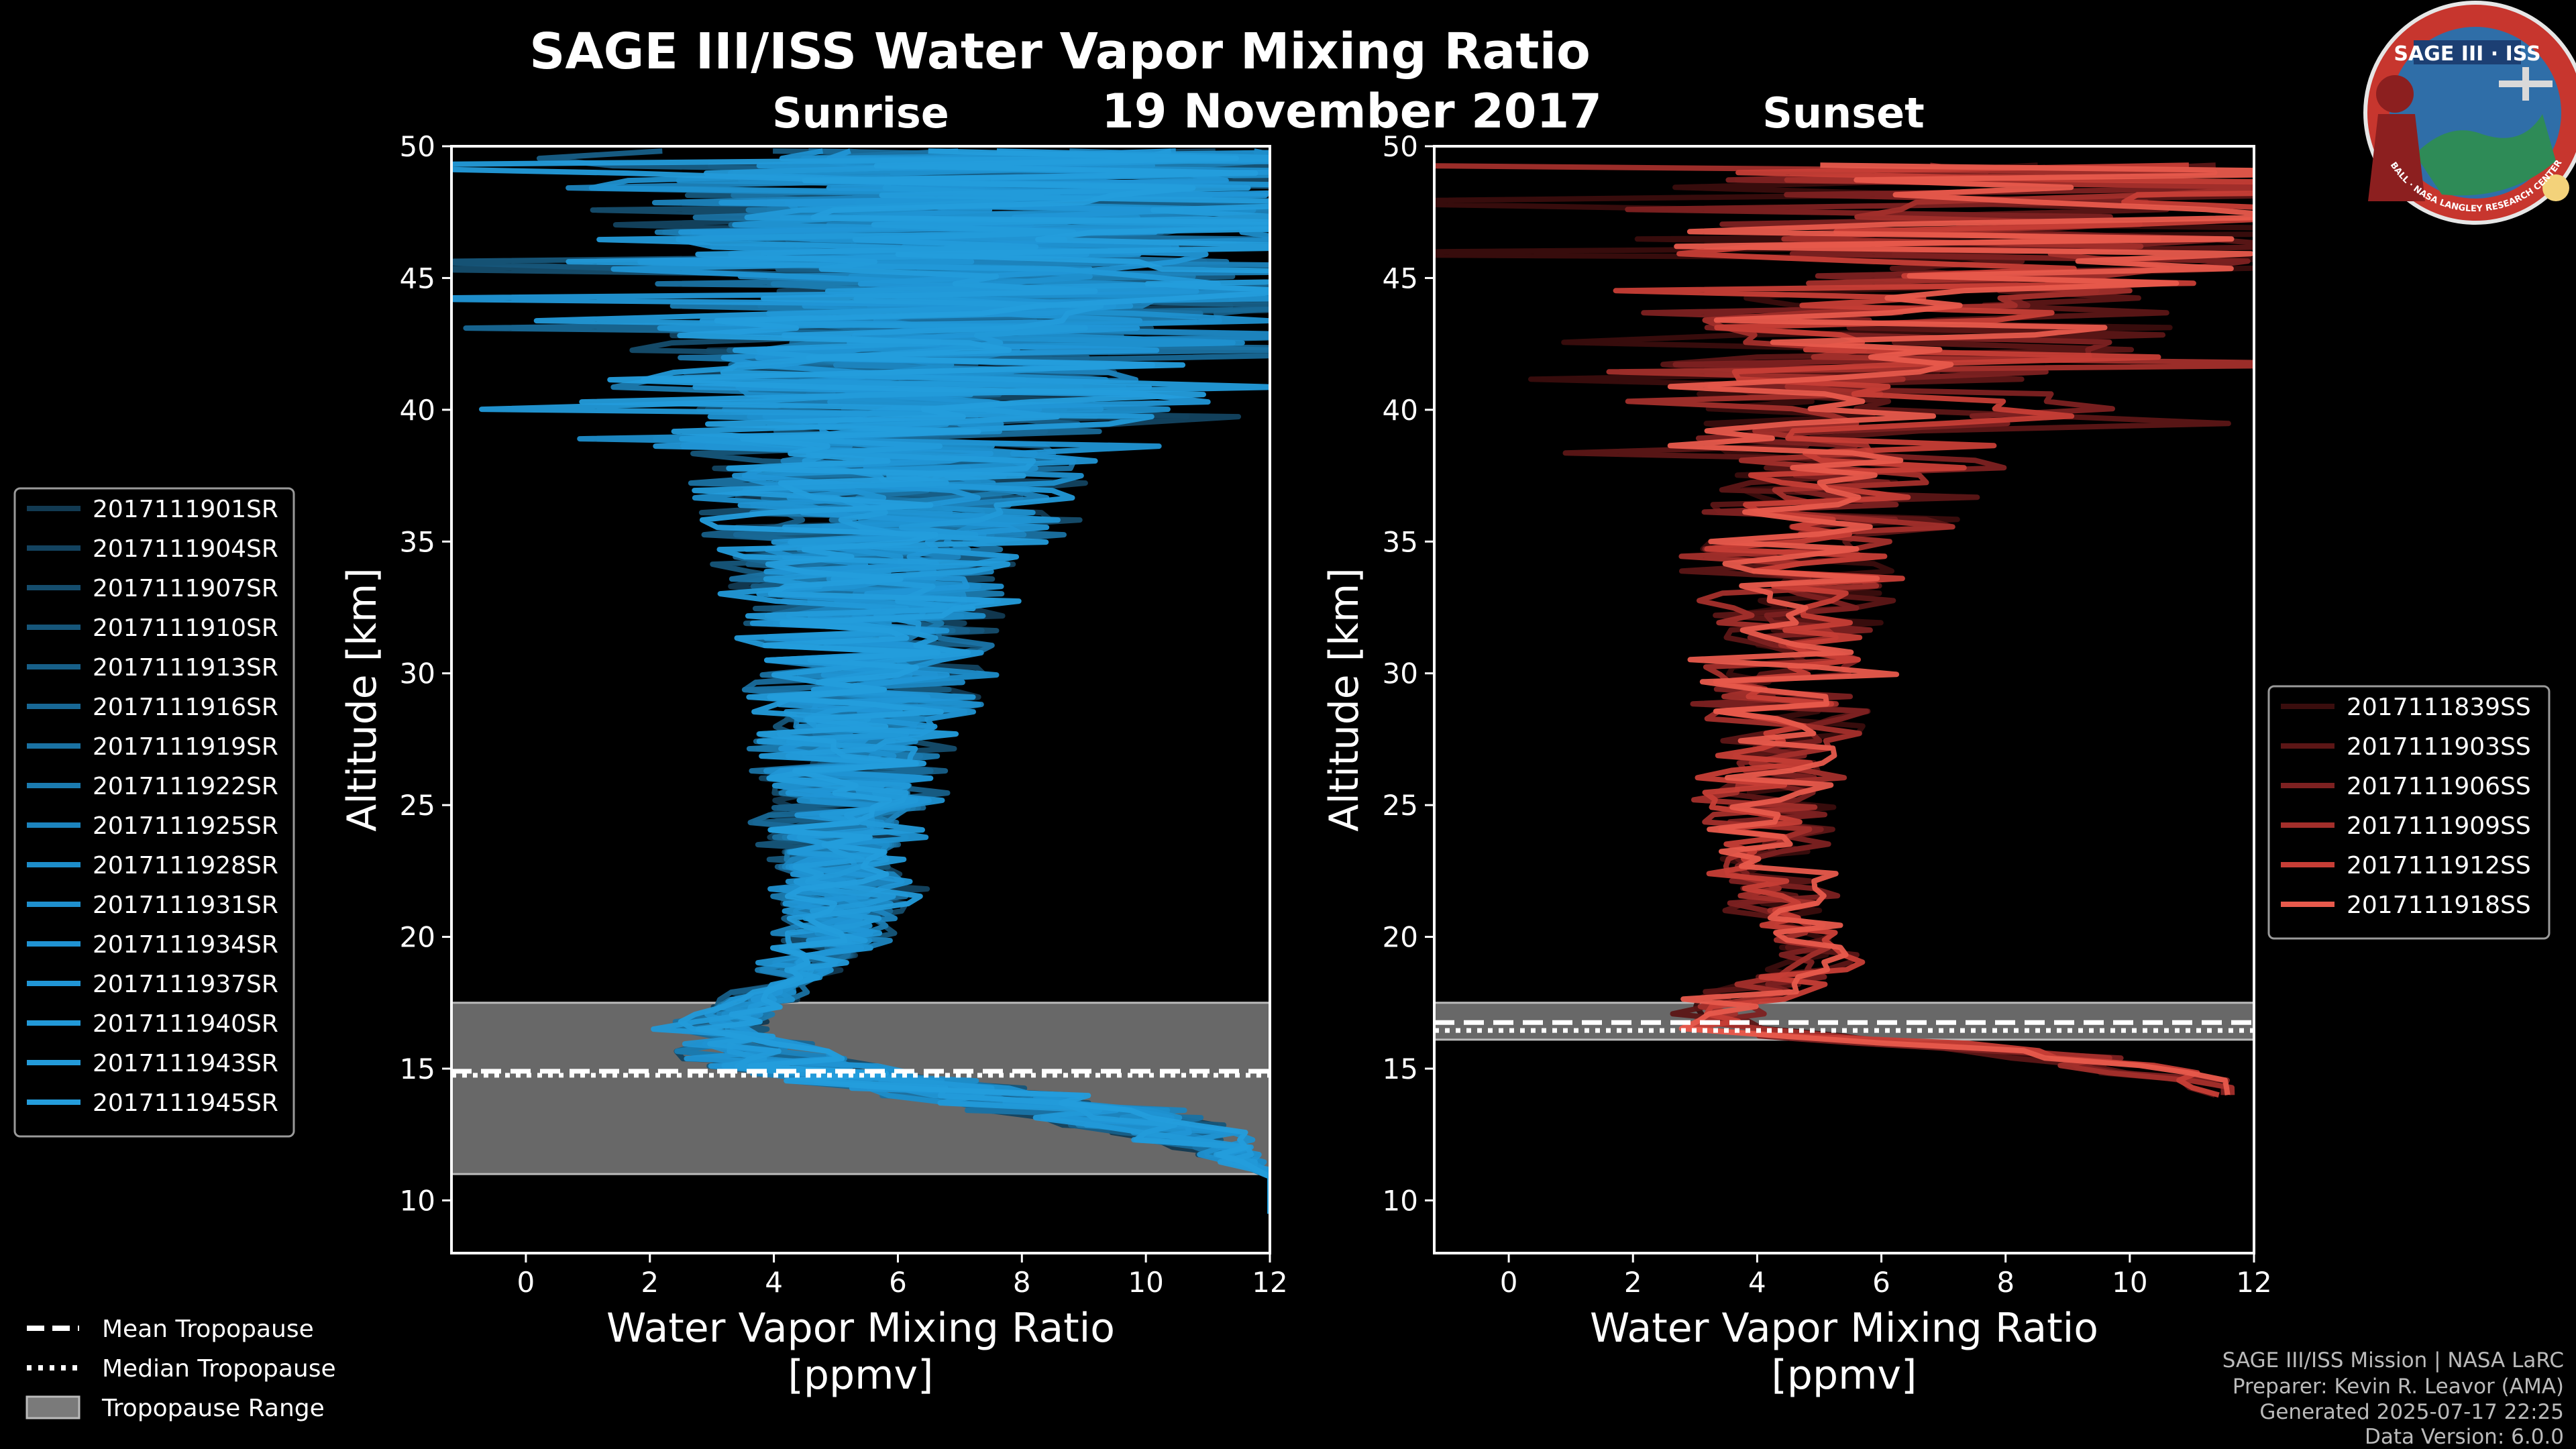  Describe the element at coordinates (2439, 865) in the screenshot. I see `legend-label-2017111912SS: 2017111912SS` at that location.